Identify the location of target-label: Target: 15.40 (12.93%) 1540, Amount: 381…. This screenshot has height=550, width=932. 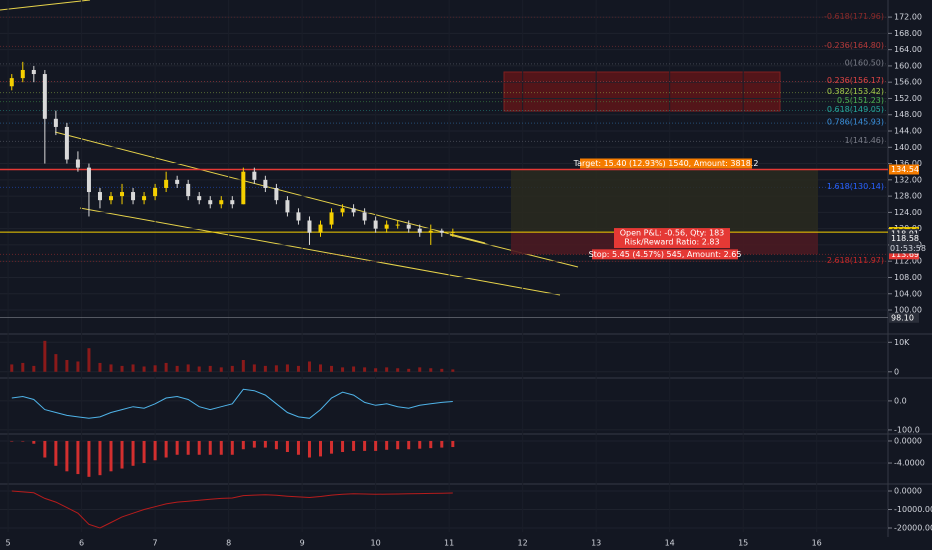
(666, 163).